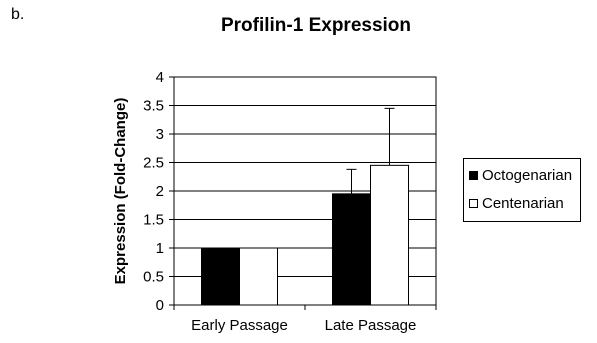 This screenshot has width=597, height=343. I want to click on y-tick-label-1: 0.5, so click(153, 277).